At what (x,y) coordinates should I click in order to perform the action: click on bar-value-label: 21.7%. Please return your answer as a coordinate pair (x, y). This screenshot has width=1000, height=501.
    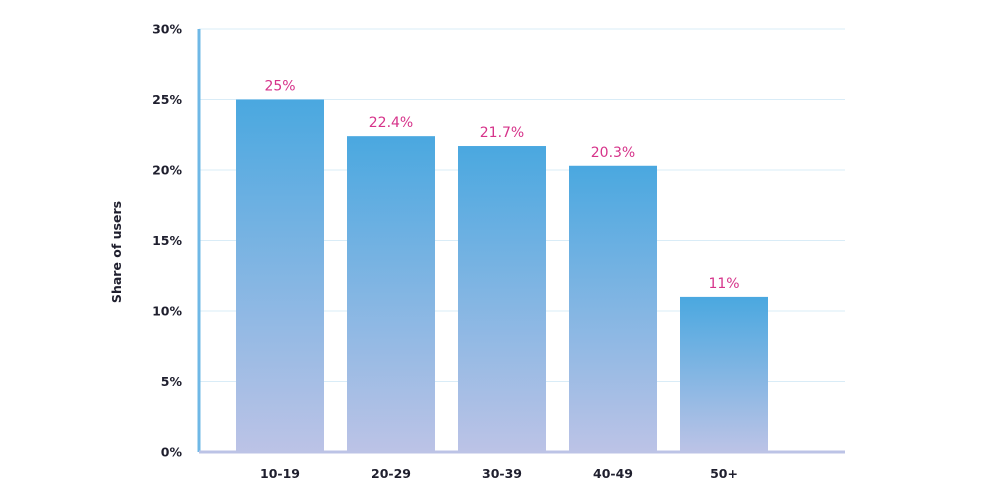
    Looking at the image, I should click on (502, 133).